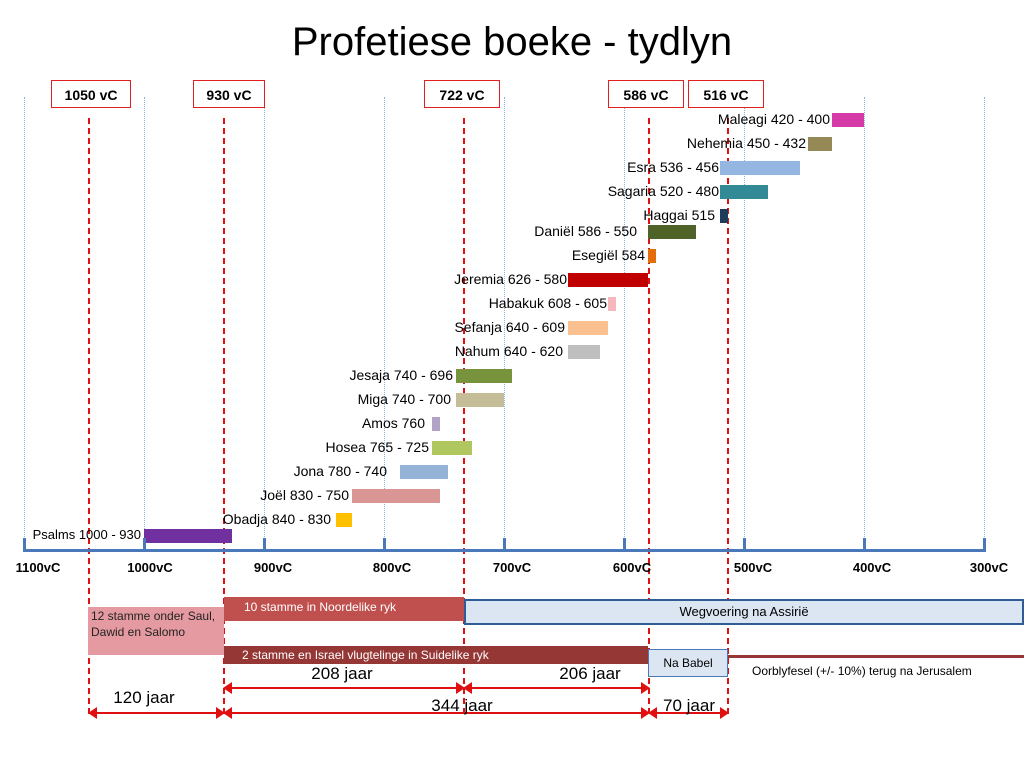 This screenshot has width=1024, height=768. Describe the element at coordinates (229, 94) in the screenshot. I see `marker-930: 930 vC` at that location.